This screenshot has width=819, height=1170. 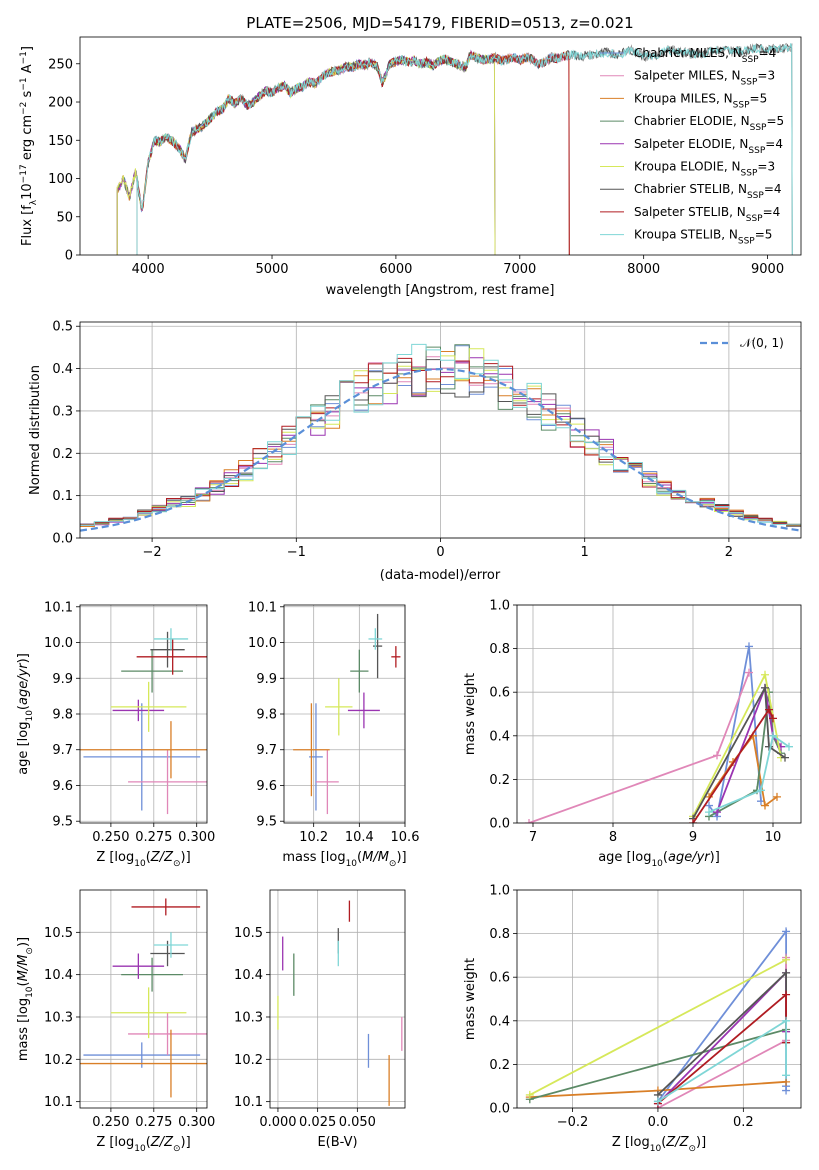 What do you see at coordinates (353, 153) in the screenshot?
I see `model-spectrum-salpeter-stelib` at bounding box center [353, 153].